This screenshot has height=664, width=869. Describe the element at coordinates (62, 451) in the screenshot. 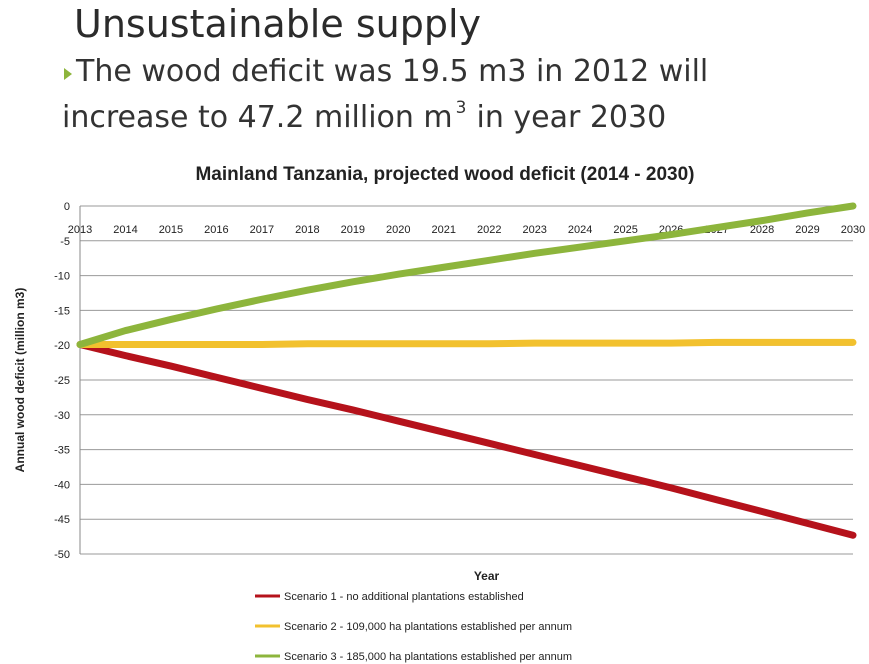

I see `y-tick-label: -35` at that location.